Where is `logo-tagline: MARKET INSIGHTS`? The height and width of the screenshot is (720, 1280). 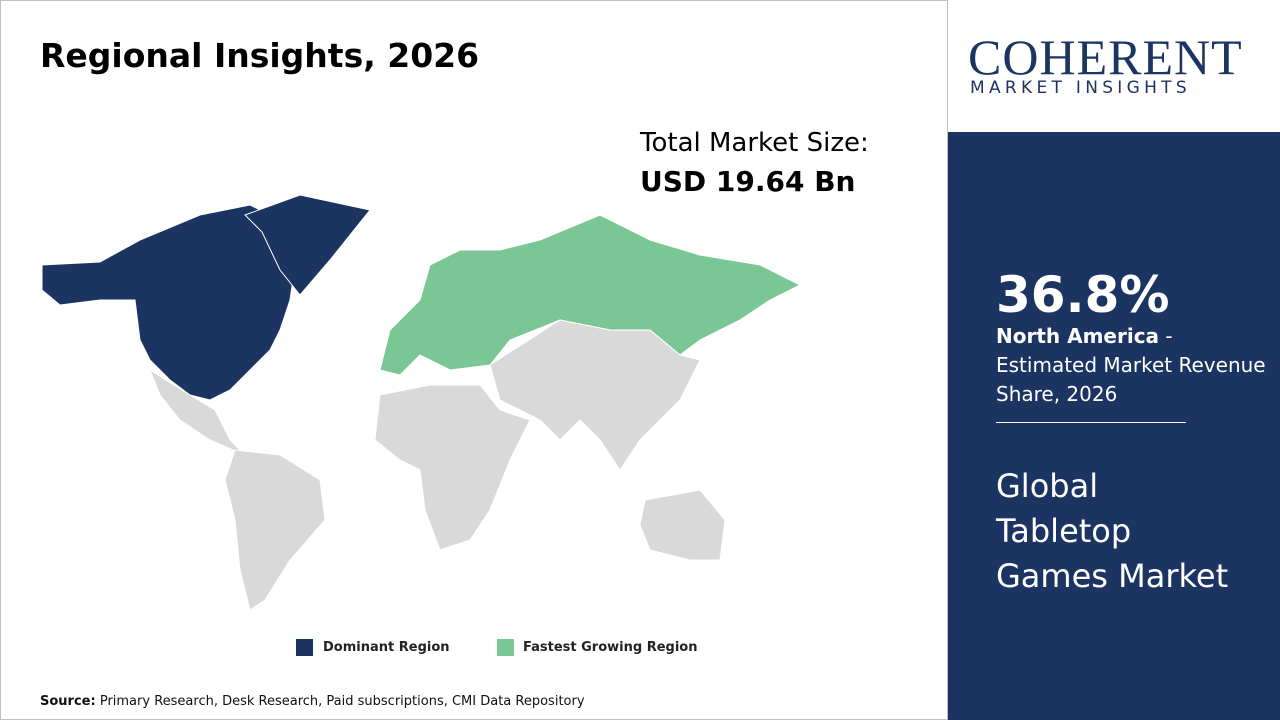 logo-tagline: MARKET INSIGHTS is located at coordinates (1080, 88).